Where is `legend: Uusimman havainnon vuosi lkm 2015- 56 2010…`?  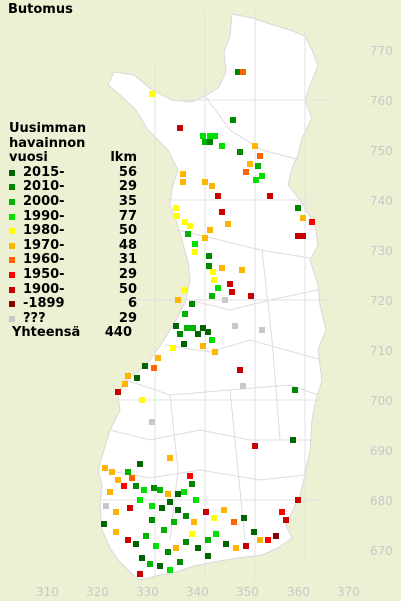 legend: Uusimman havainnon vuosi lkm 2015- 56 2010… is located at coordinates (73, 231).